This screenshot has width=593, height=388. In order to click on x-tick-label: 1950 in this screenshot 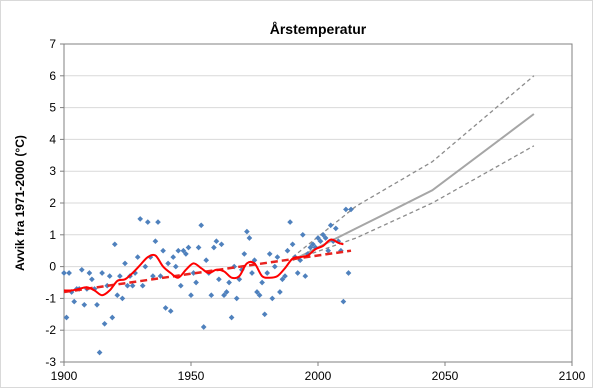, I will do `click(191, 376)`.